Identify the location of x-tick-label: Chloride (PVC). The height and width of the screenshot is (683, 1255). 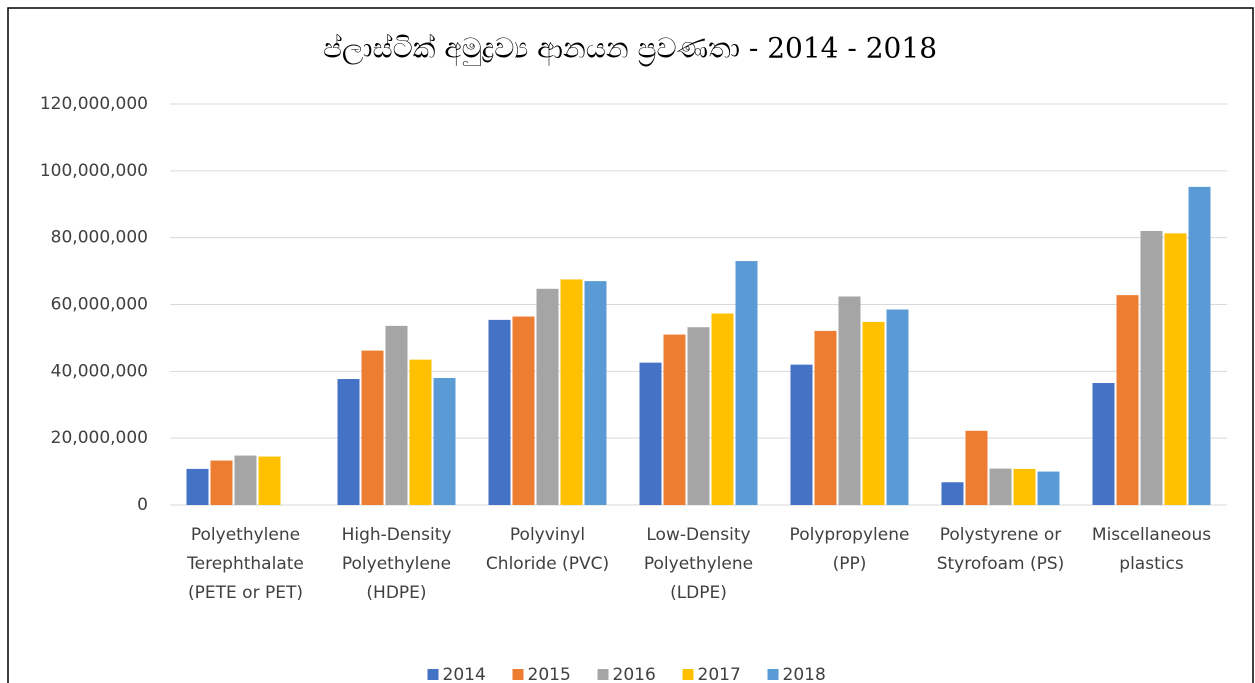
(547, 564).